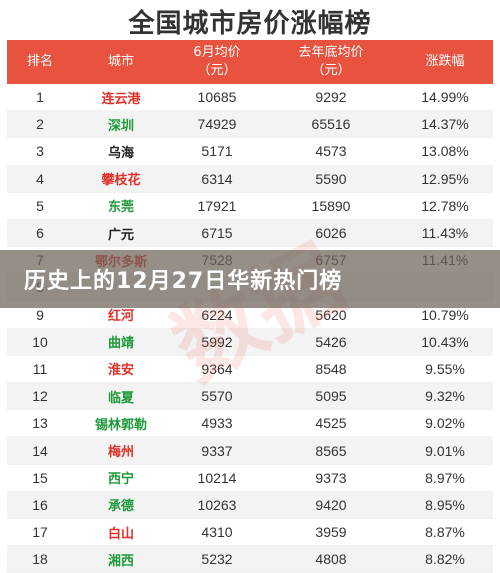 The image size is (500, 573). Describe the element at coordinates (445, 423) in the screenshot. I see `change-cell: 9.02%` at that location.